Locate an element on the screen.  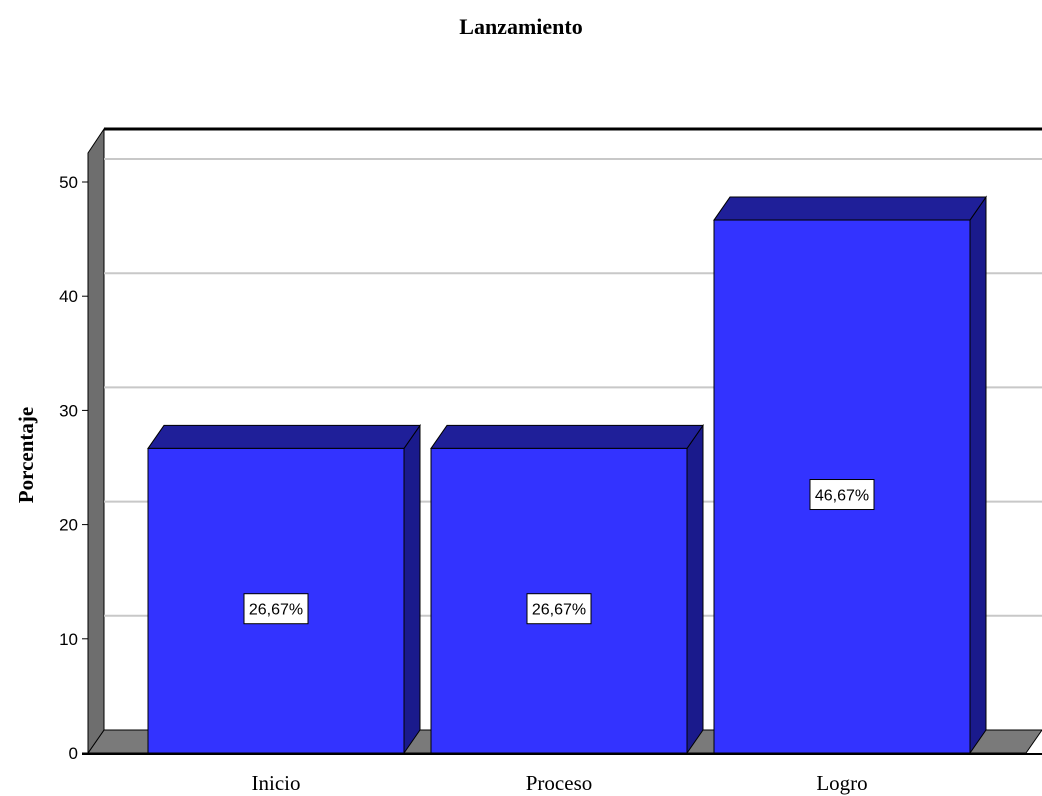
y-tick-label: 30 is located at coordinates (68, 410).